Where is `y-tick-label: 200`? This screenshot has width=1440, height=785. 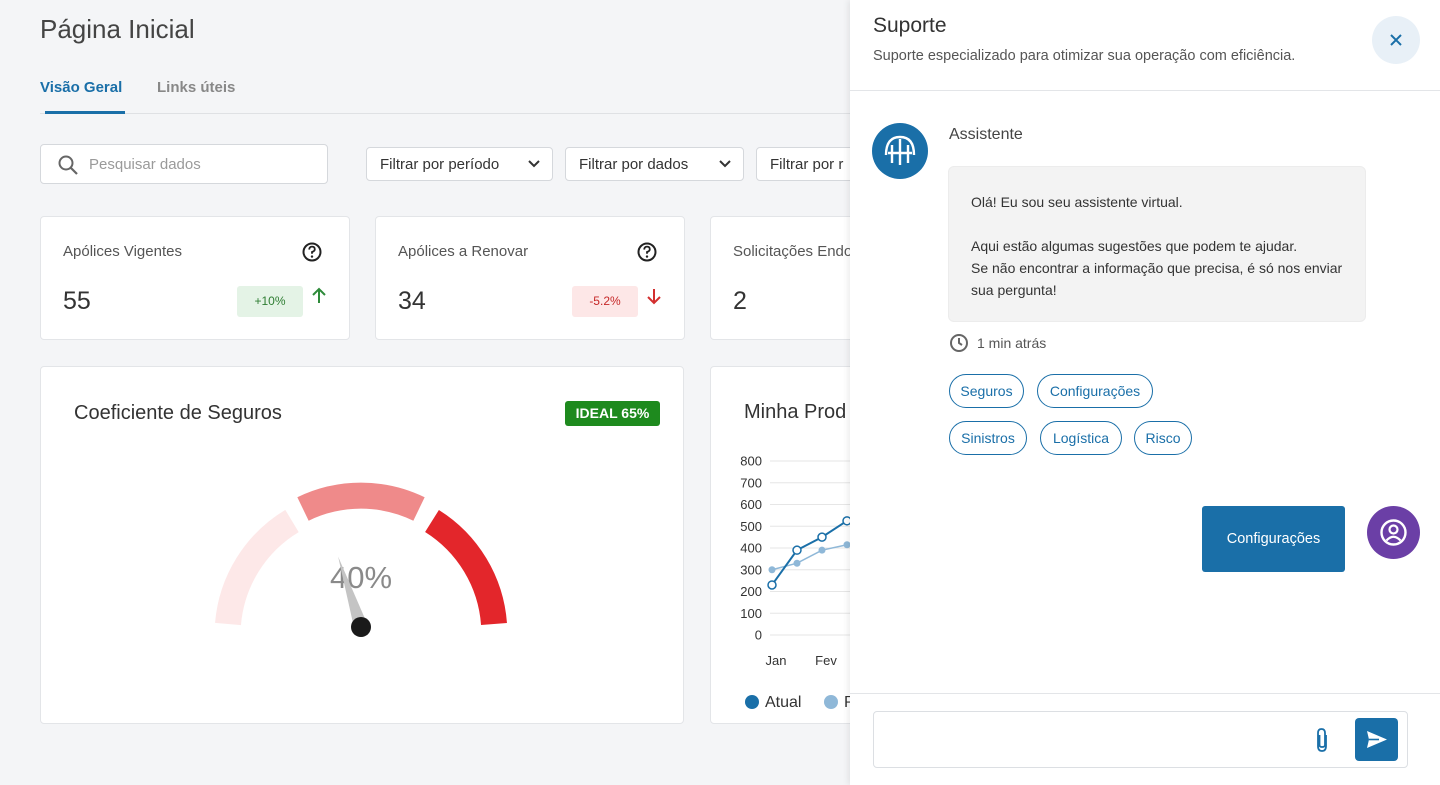
y-tick-label: 200 is located at coordinates (751, 591).